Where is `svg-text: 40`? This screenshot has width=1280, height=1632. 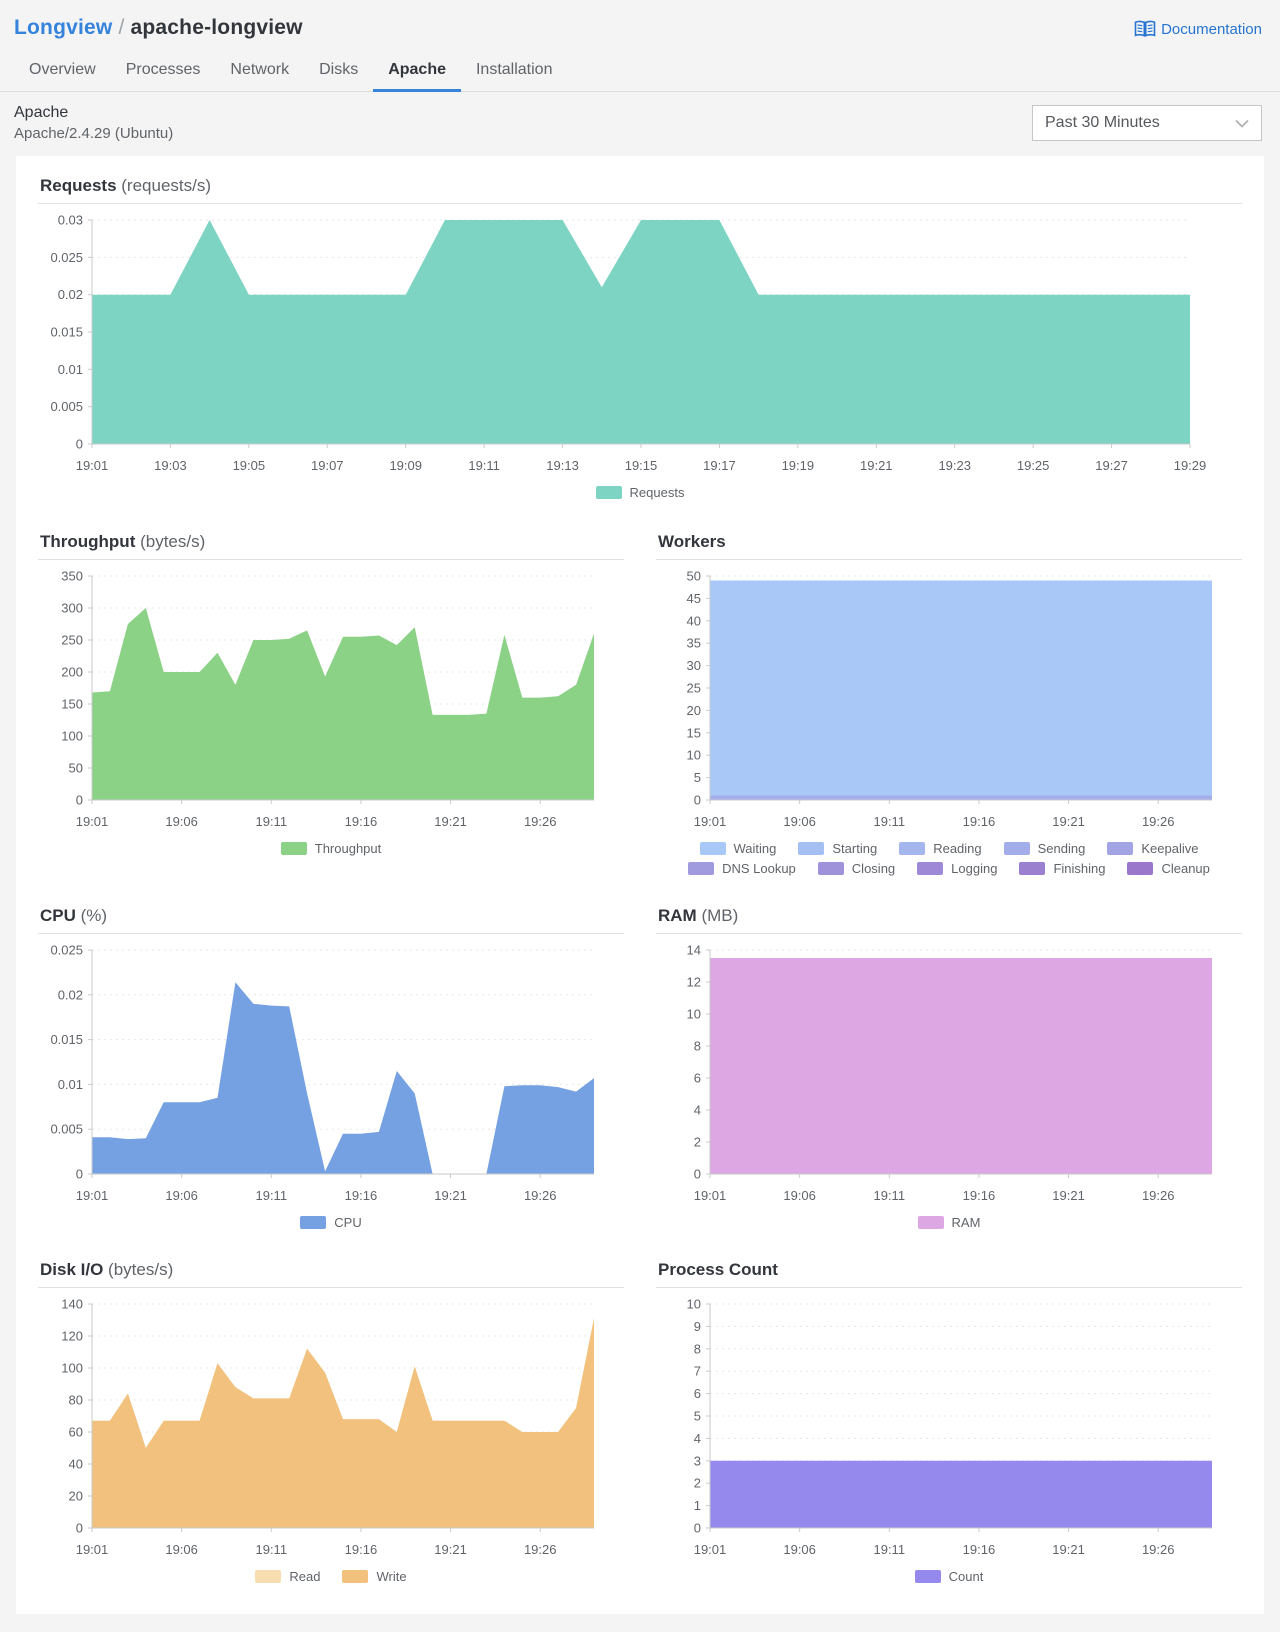 svg-text: 40 is located at coordinates (694, 620).